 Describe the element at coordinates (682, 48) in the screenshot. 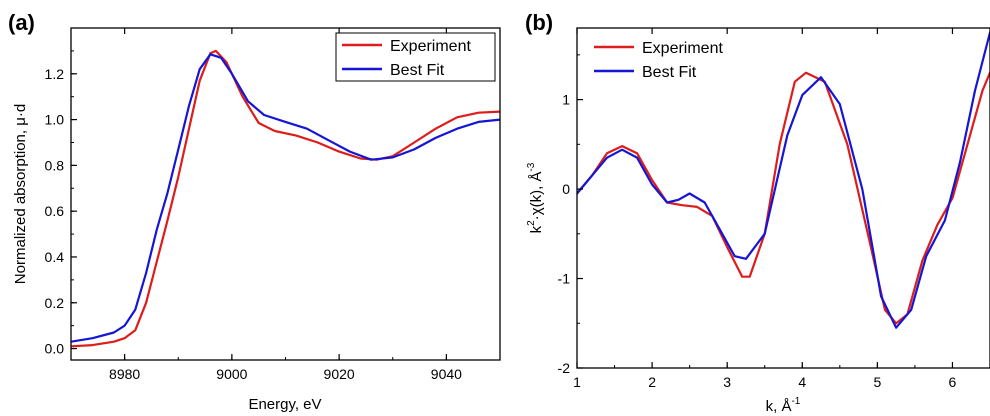

I see `panel-b-legend-experiment: Experiment` at that location.